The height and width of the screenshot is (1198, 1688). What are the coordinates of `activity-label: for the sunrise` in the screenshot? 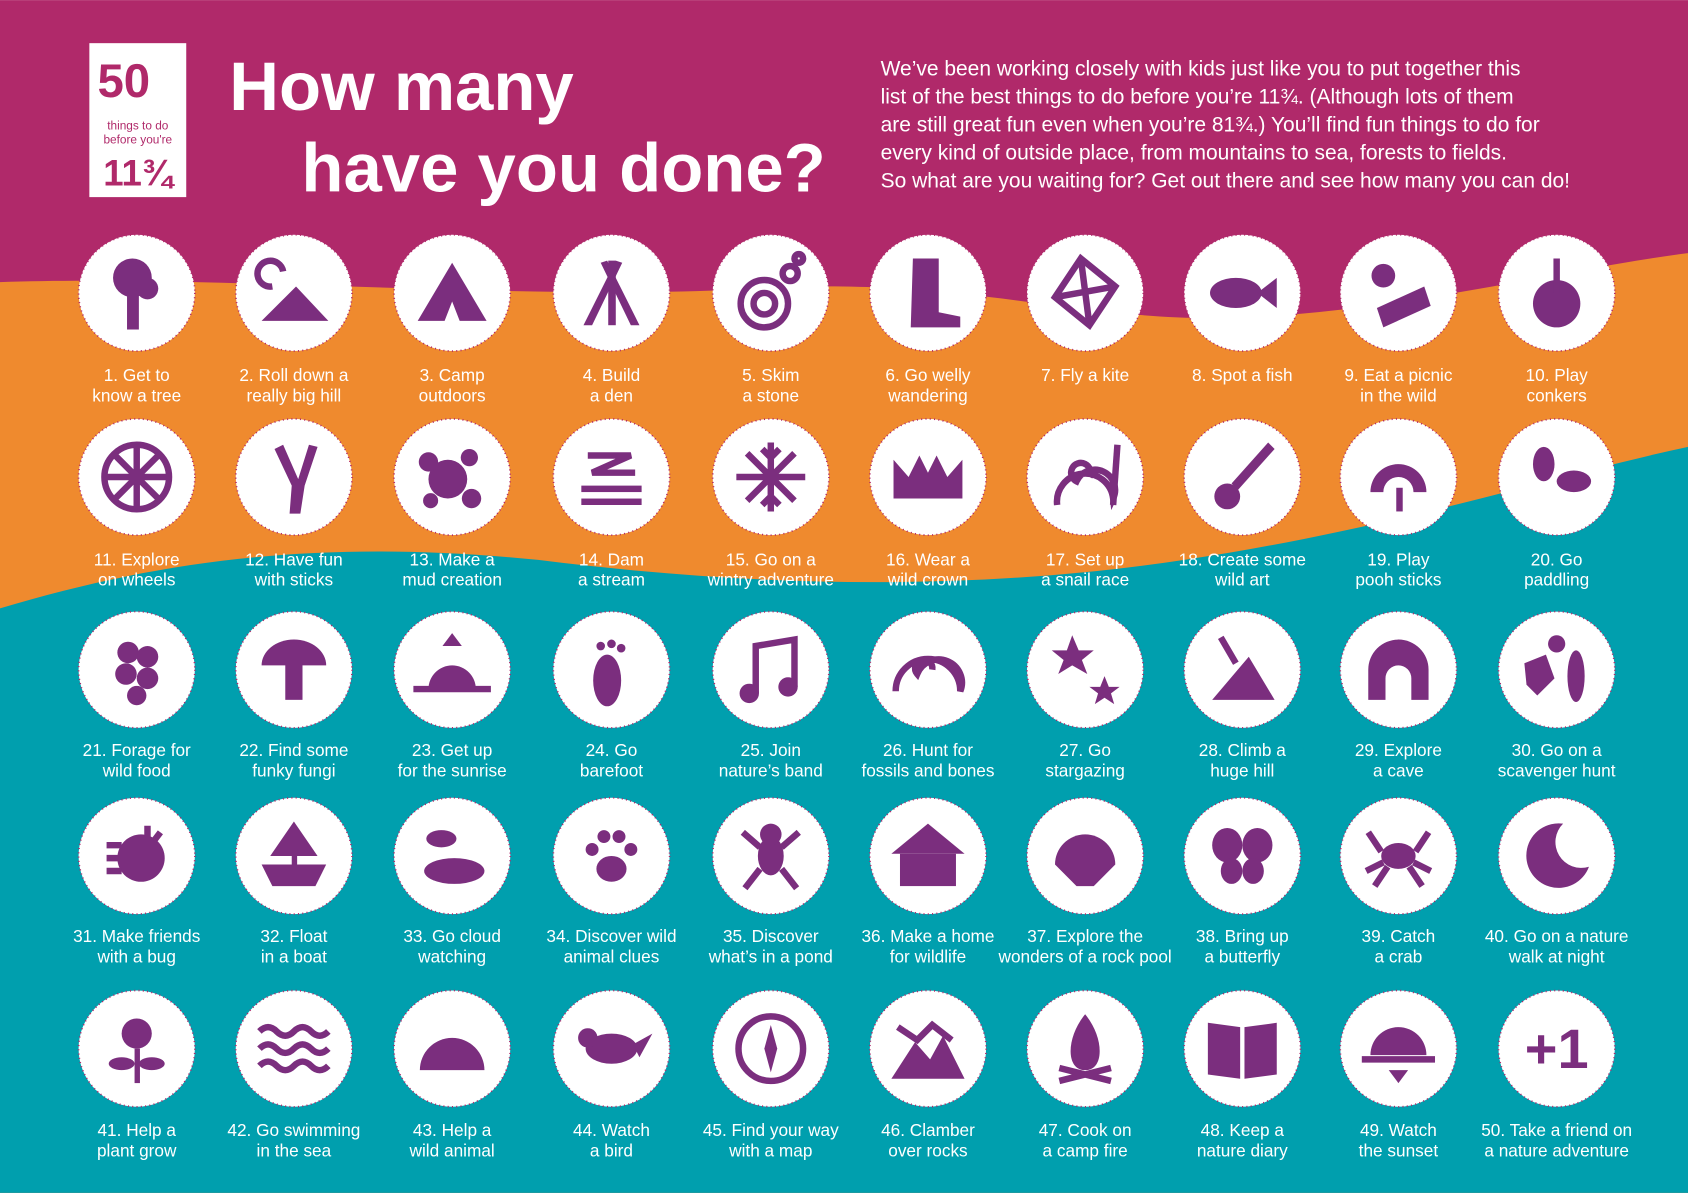 It's located at (452, 770).